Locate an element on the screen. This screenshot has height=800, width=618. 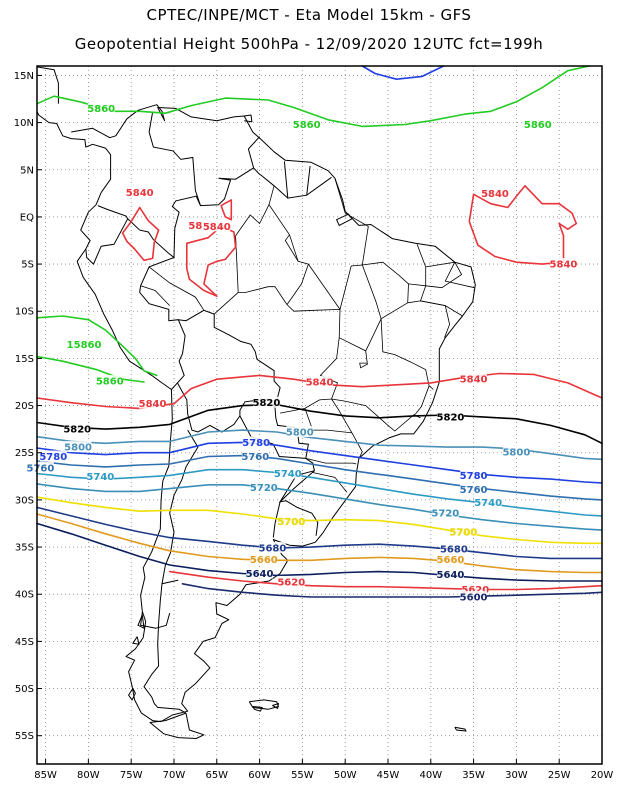
lat-tick-label: 20S is located at coordinates (24, 406).